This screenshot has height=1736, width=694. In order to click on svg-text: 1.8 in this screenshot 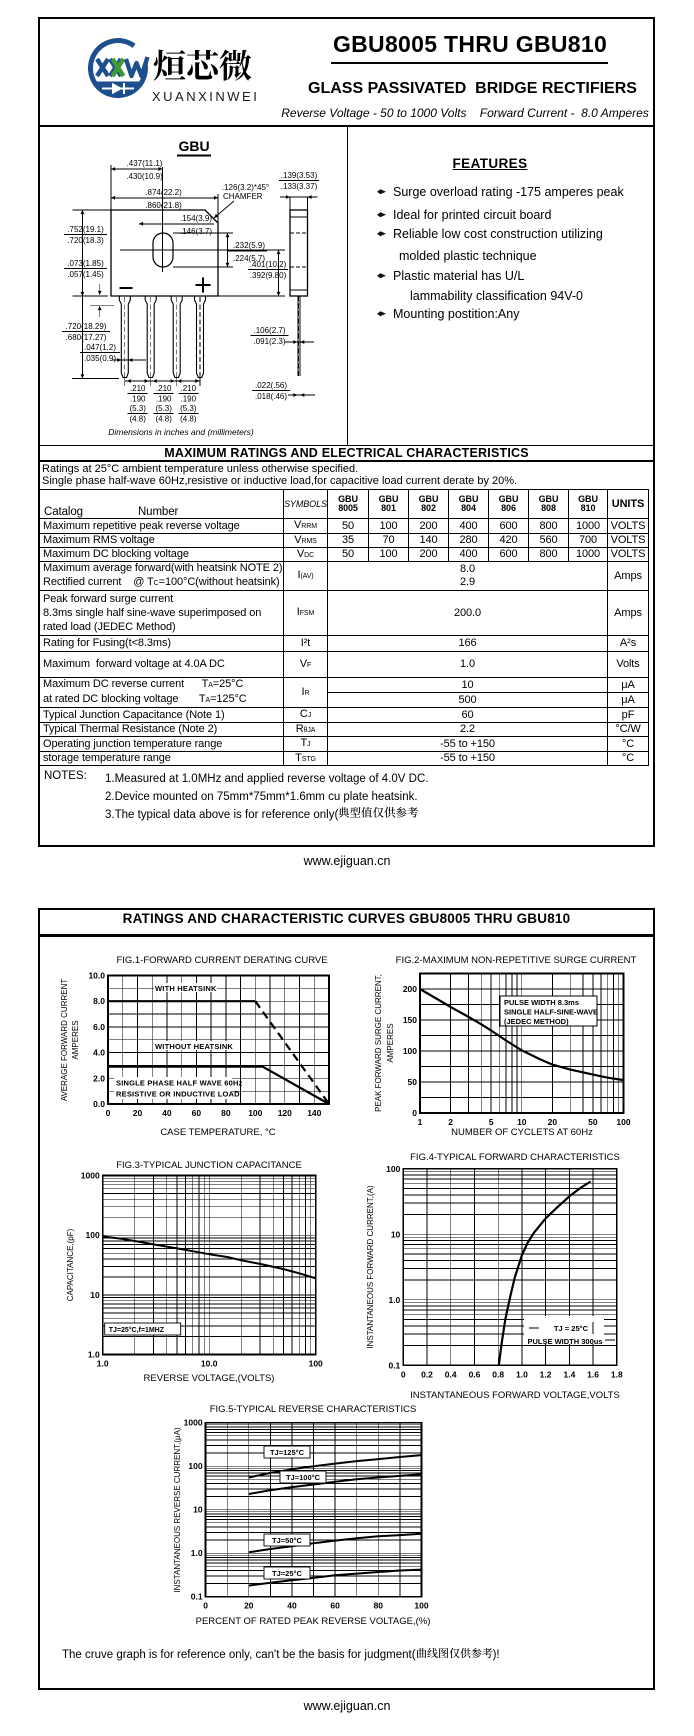, I will do `click(617, 1374)`.